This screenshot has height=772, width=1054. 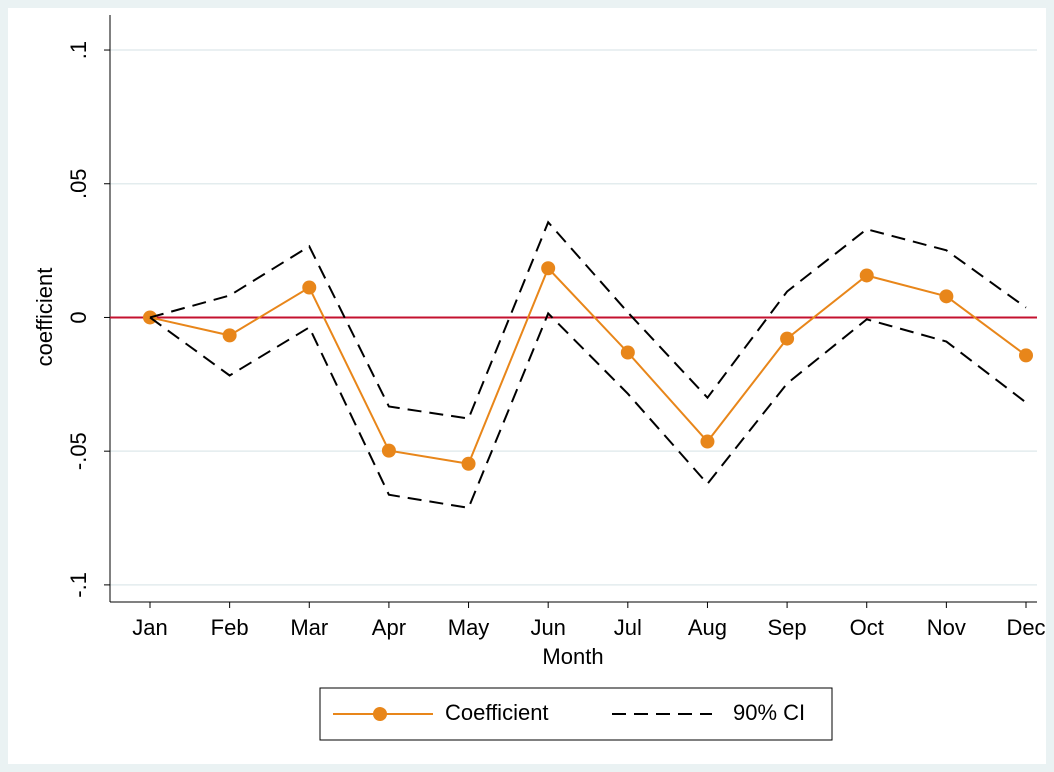 I want to click on x-tick-label: Jan, so click(x=149, y=627).